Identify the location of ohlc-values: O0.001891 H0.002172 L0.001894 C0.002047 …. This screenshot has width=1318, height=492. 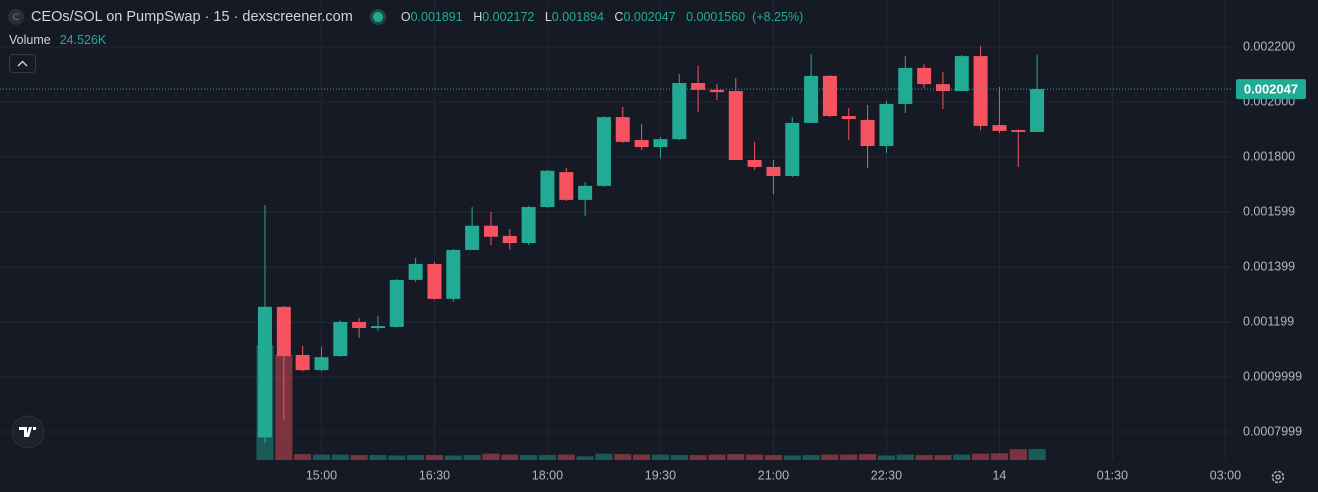
(605, 17).